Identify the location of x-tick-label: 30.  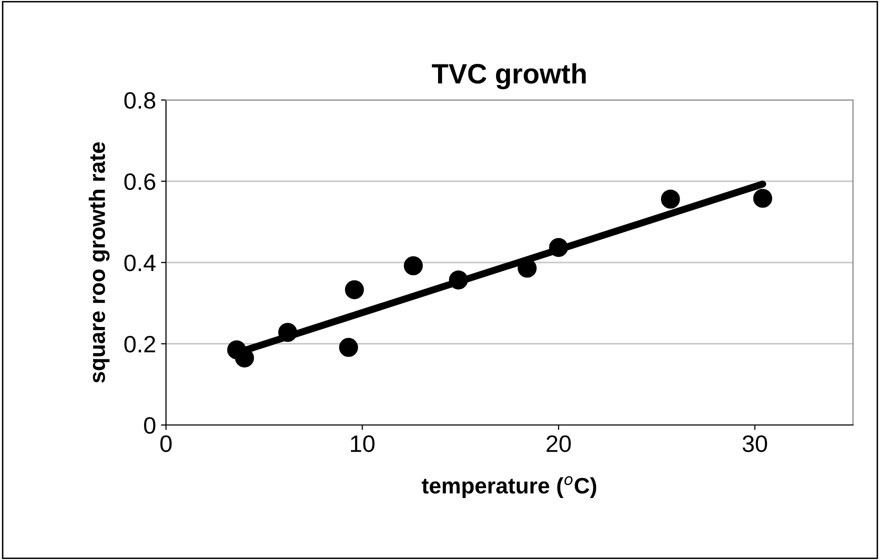
(755, 443).